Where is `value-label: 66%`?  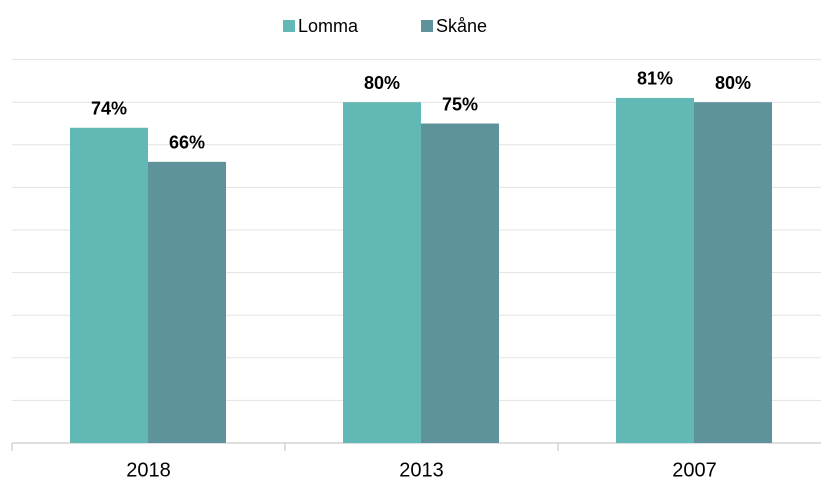 value-label: 66% is located at coordinates (187, 143).